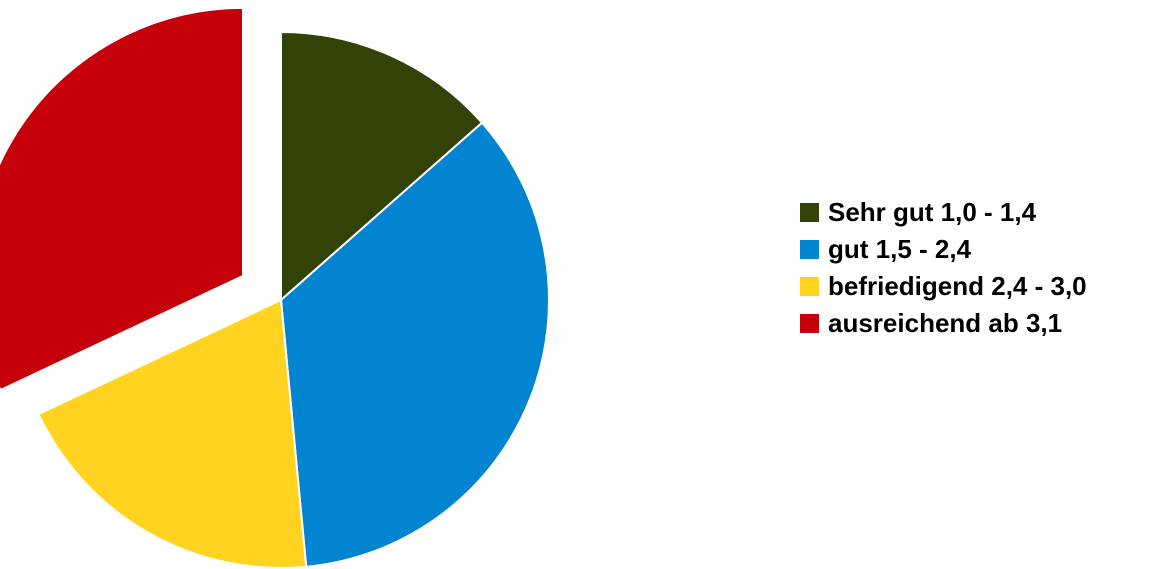 Image resolution: width=1167 pixels, height=569 pixels. I want to click on pie-slice-sehr-gut, so click(382, 166).